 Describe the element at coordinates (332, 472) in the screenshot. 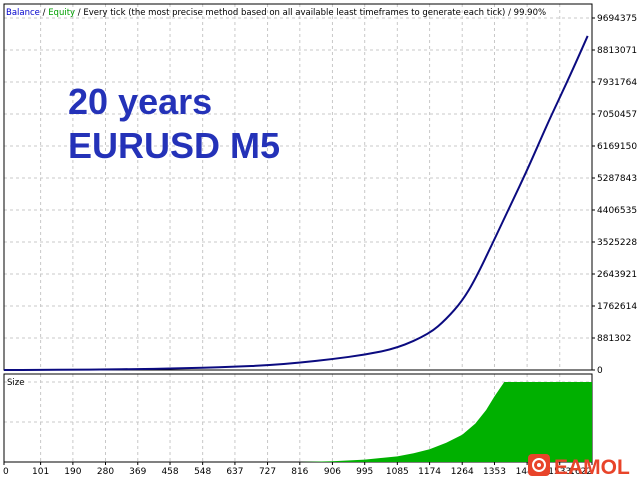

I see `x-tick-label: 906` at that location.